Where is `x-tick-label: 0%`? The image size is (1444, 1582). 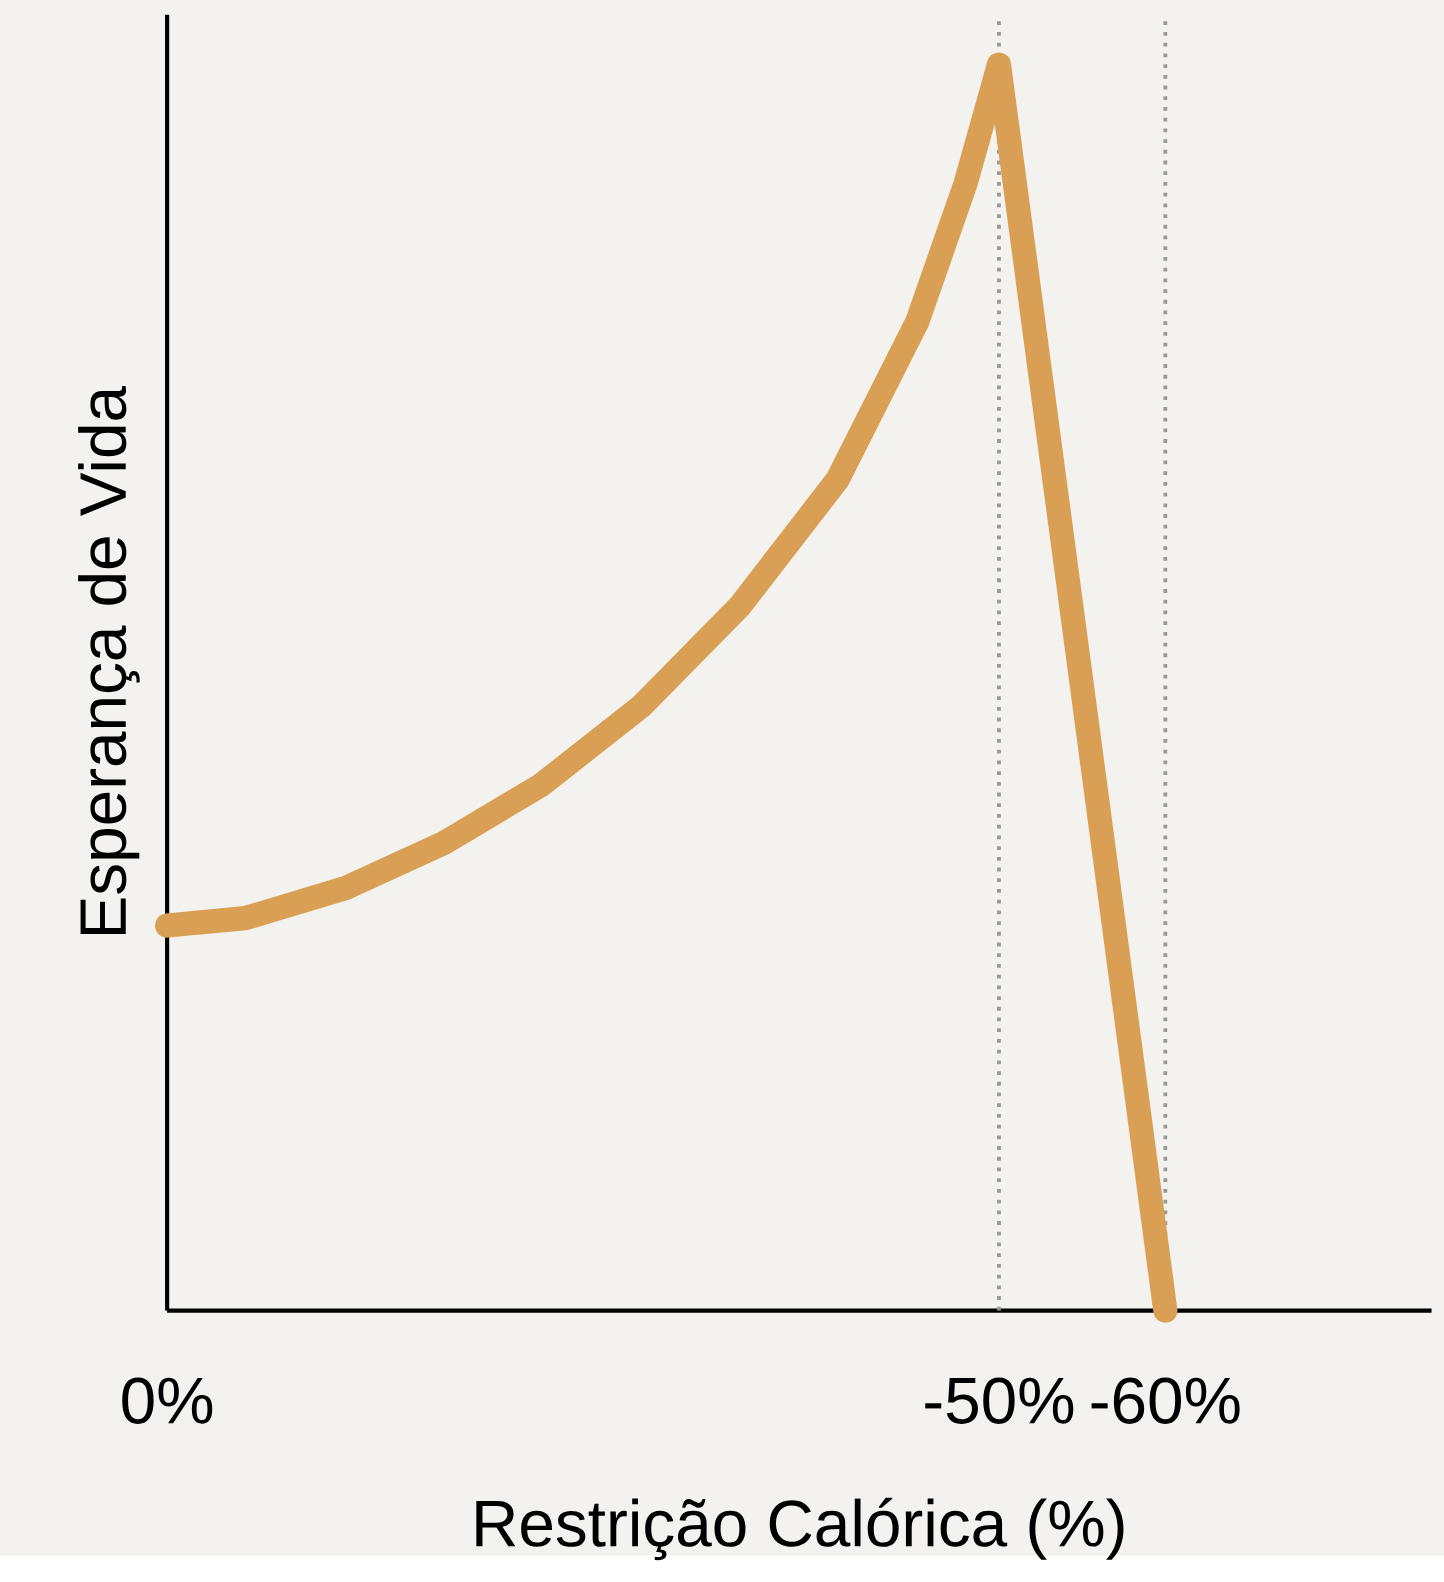 x-tick-label: 0% is located at coordinates (167, 1400).